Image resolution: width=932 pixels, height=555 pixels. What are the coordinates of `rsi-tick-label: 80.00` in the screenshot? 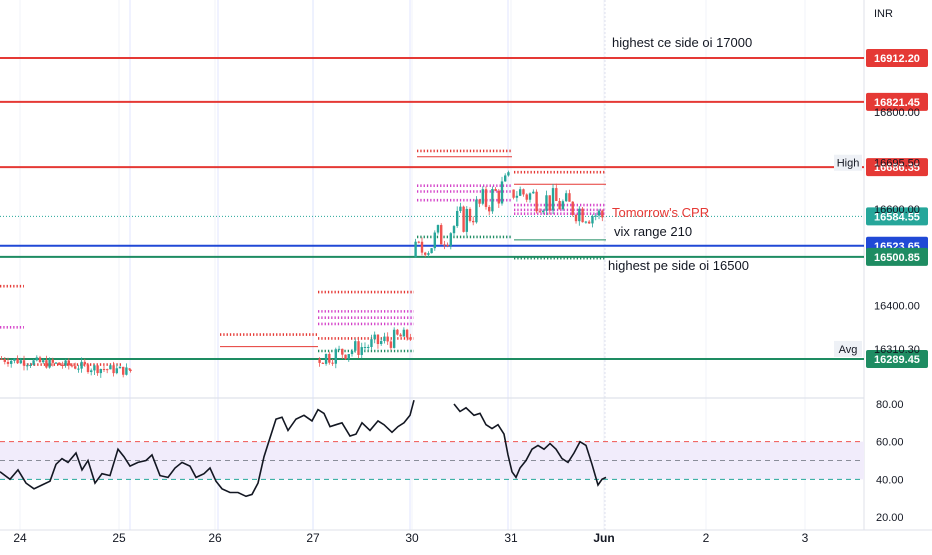 It's located at (890, 405).